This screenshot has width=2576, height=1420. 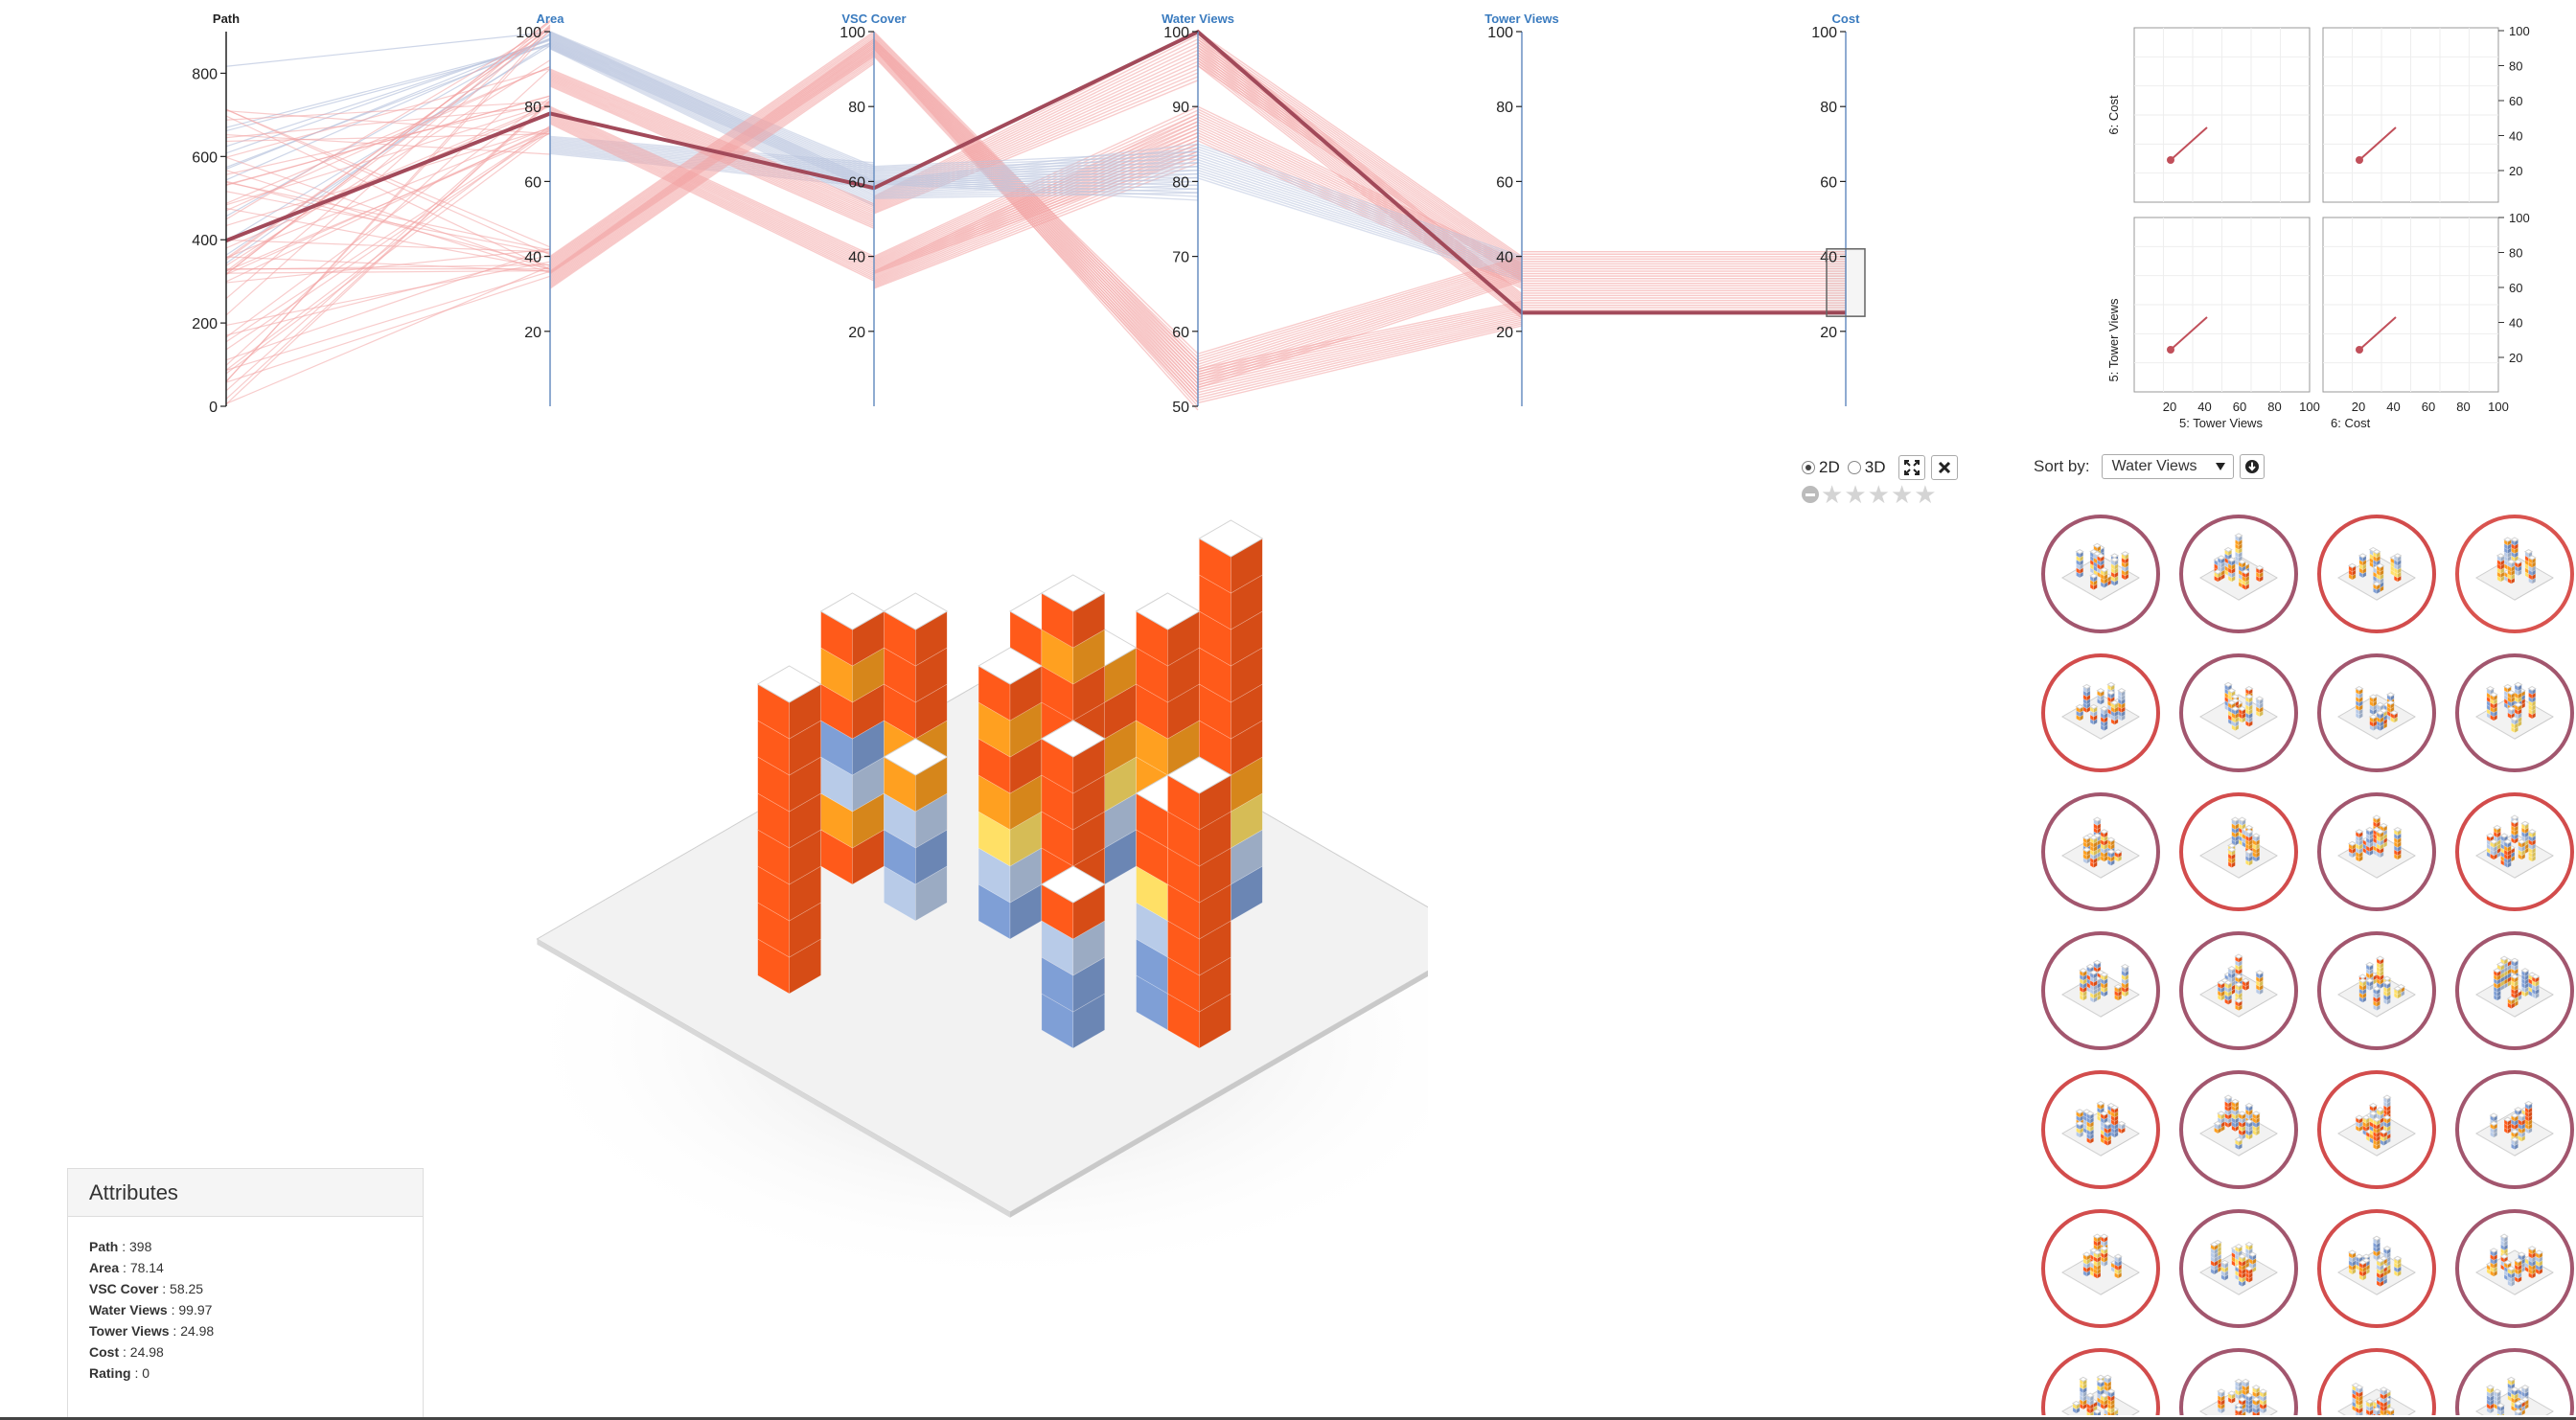 I want to click on highlighted-polyline, so click(x=1035, y=172).